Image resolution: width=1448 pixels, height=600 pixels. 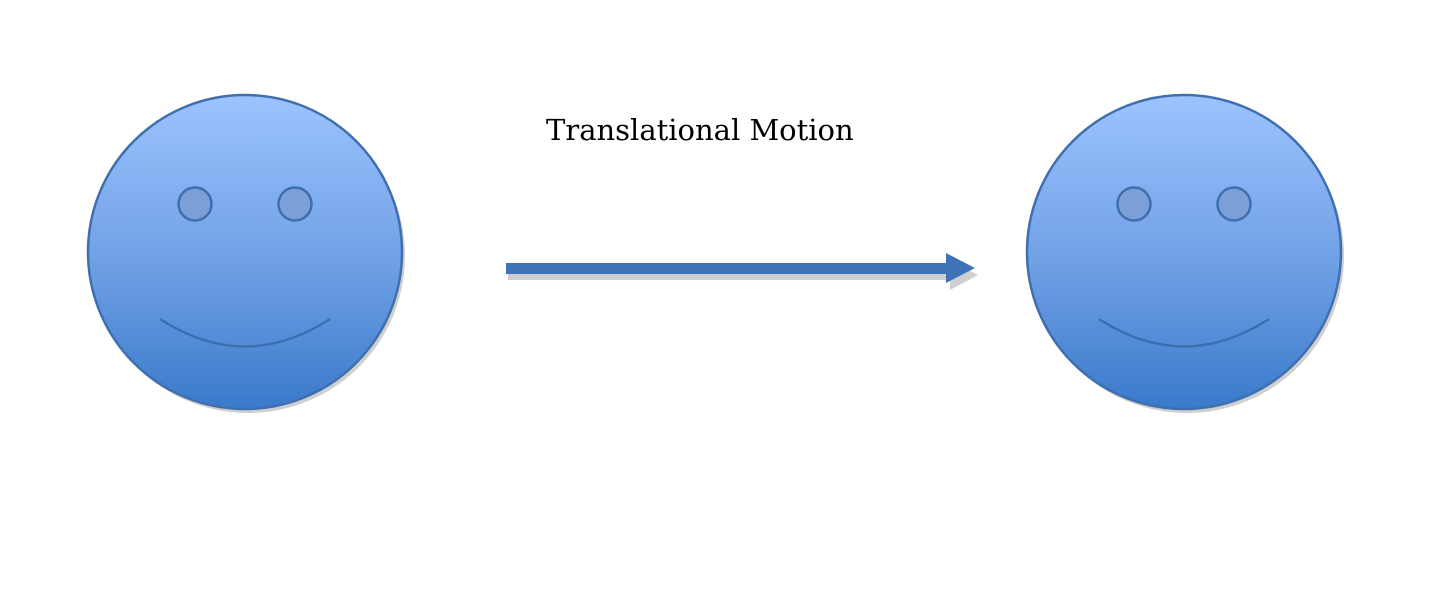 I want to click on left-face, so click(x=245, y=252).